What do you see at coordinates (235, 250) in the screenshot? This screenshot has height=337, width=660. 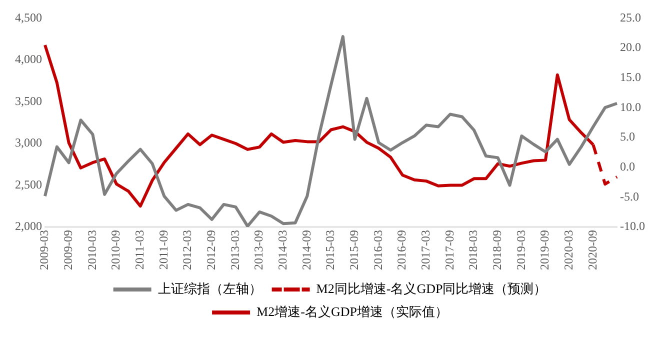 I see `x-tick-label: 2013-03` at bounding box center [235, 250].